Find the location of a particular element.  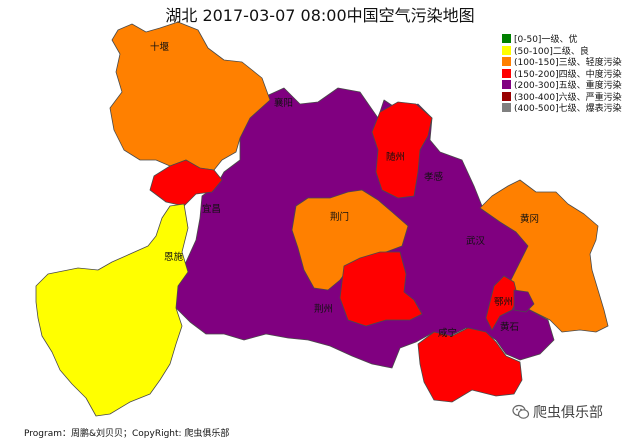

legend-label-6: (300-400]六级、严重污染 is located at coordinates (568, 97).